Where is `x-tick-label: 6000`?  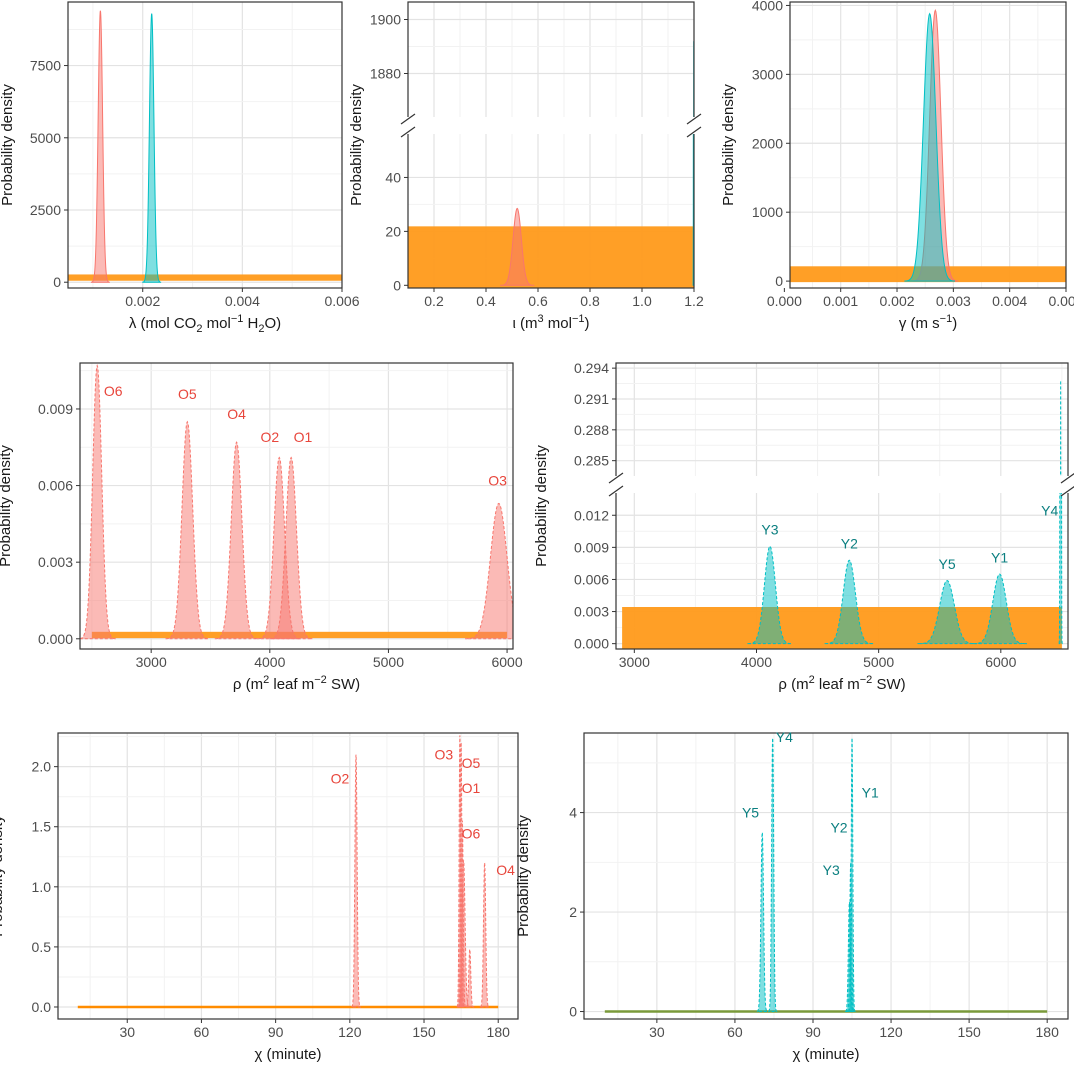 x-tick-label: 6000 is located at coordinates (506, 662).